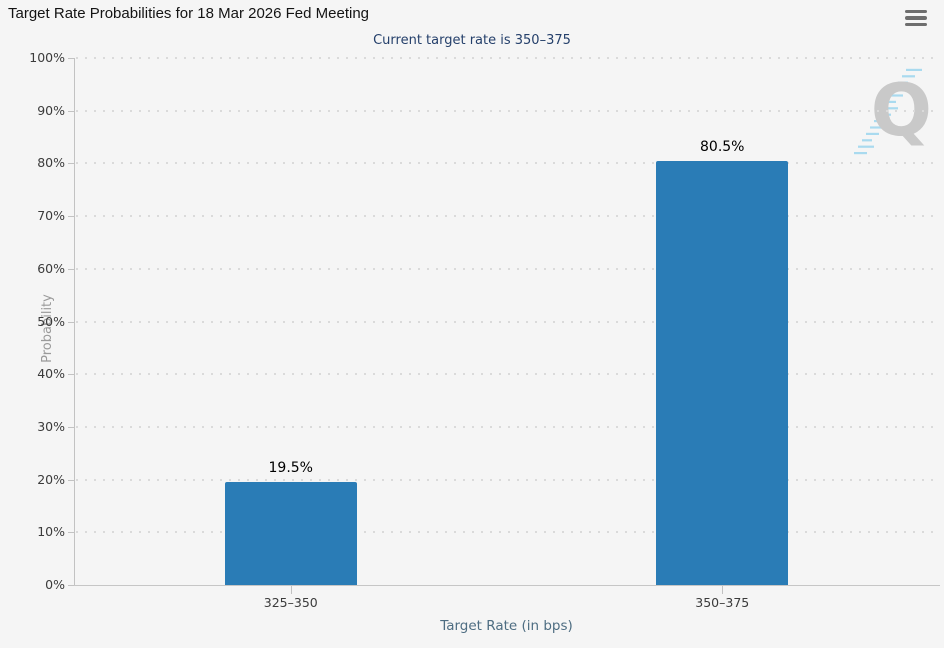 This screenshot has width=944, height=648. I want to click on y-tick-label: 10%, so click(51, 532).